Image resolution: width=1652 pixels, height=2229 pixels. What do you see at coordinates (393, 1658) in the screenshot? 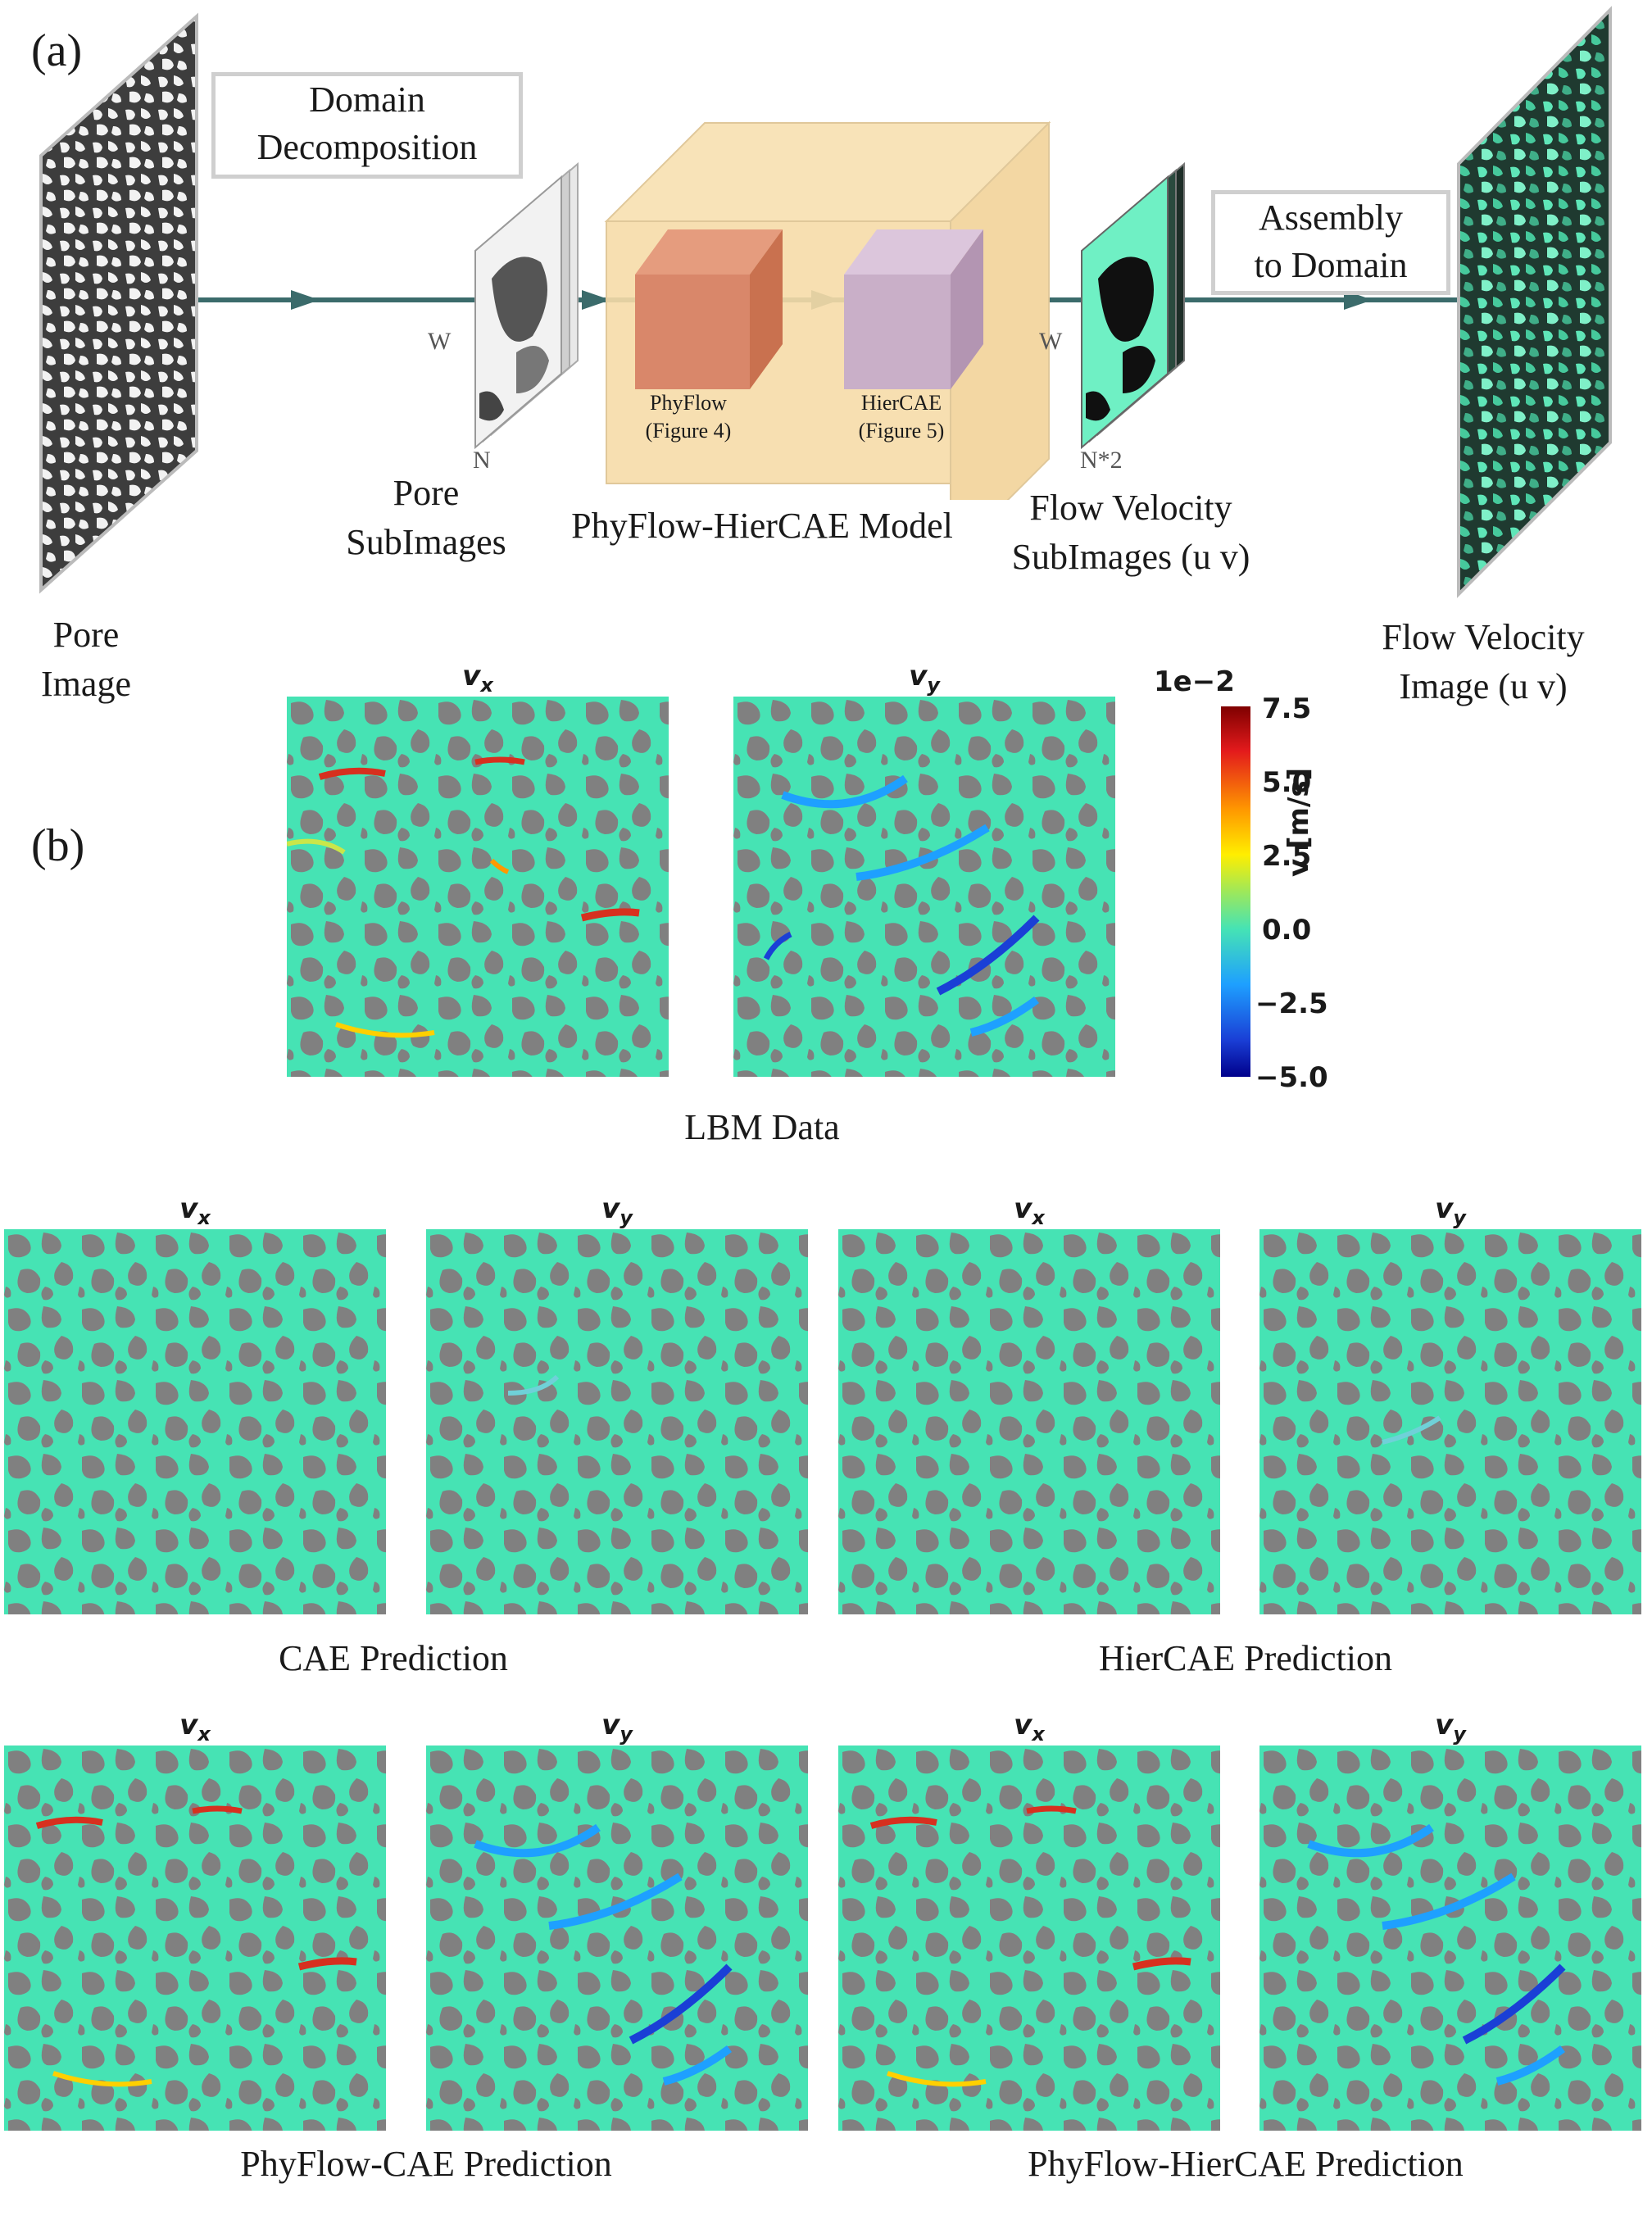
I see `caption-cae: CAE Prediction` at bounding box center [393, 1658].